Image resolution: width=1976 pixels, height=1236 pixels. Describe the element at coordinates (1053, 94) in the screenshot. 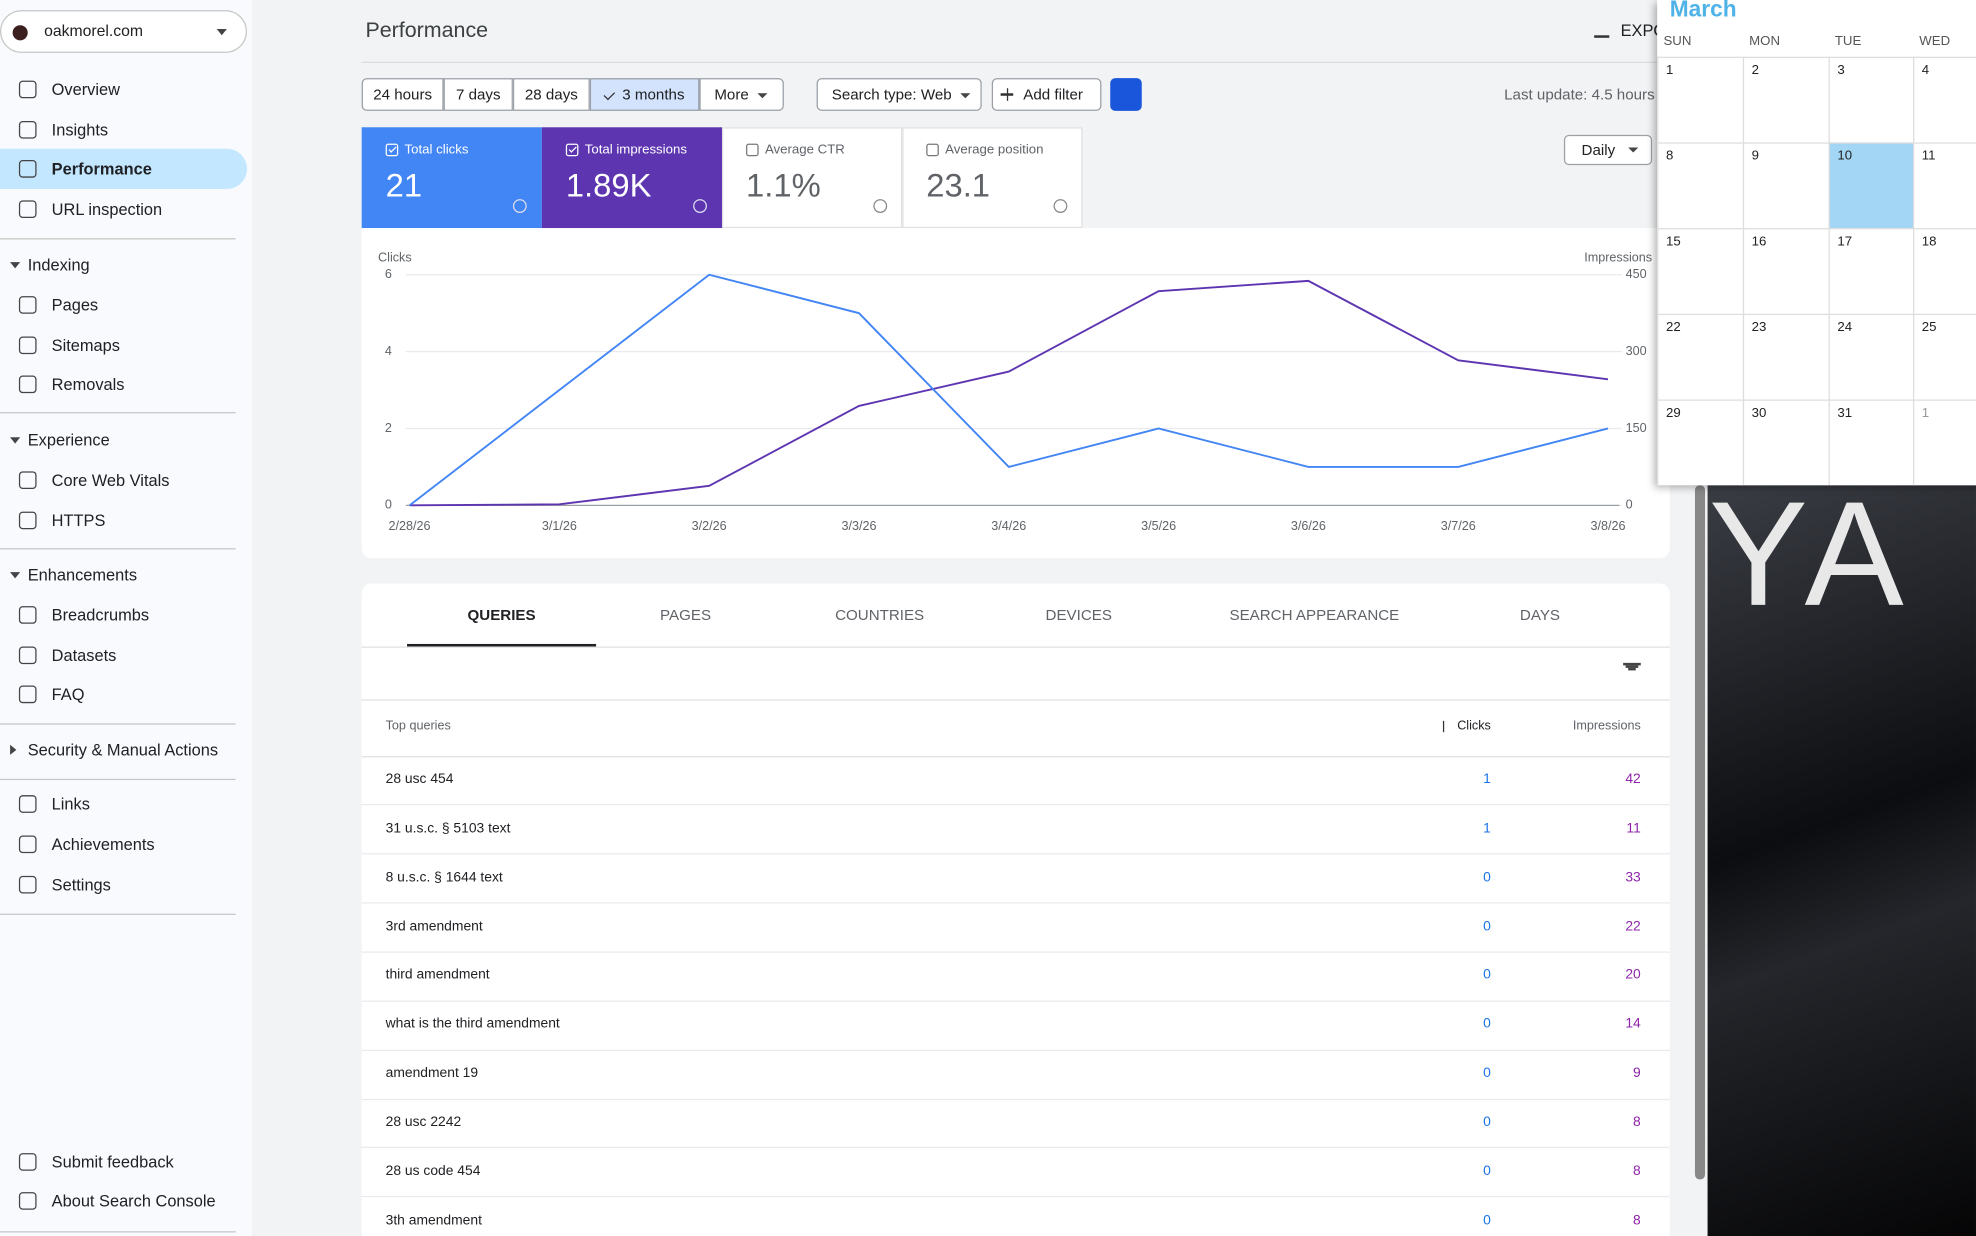

I see `add-filter-label: Add filter` at that location.